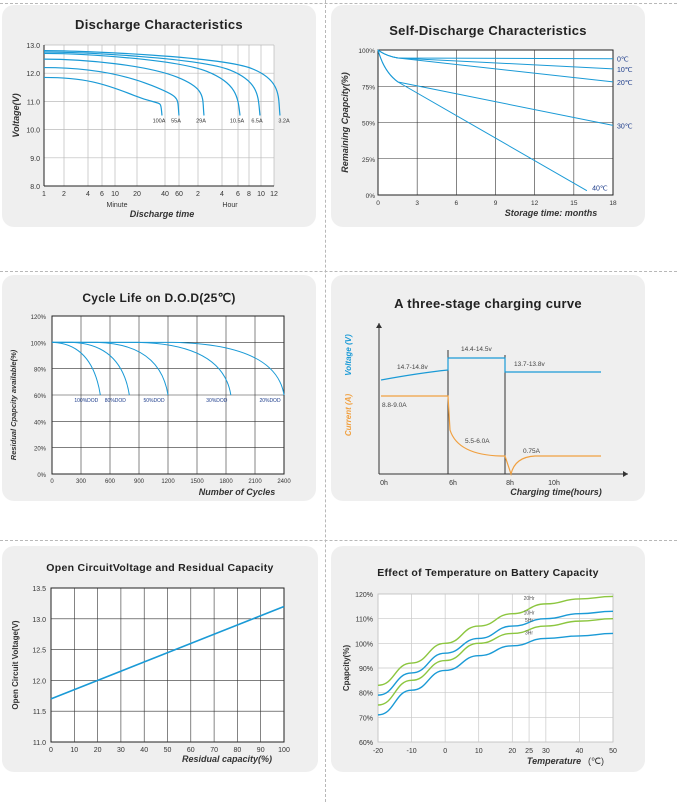 The image size is (677, 802). What do you see at coordinates (510, 483) in the screenshot?
I see `charging-xtick-label: 8h` at bounding box center [510, 483].